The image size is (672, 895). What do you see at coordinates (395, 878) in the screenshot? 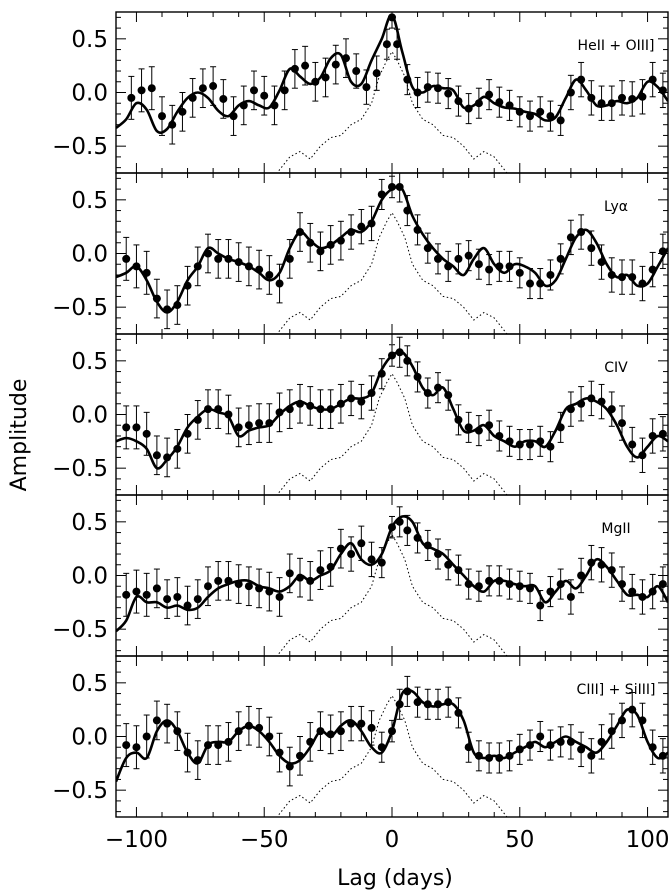
I see `x-axis-title: Lag (days)` at bounding box center [395, 878].